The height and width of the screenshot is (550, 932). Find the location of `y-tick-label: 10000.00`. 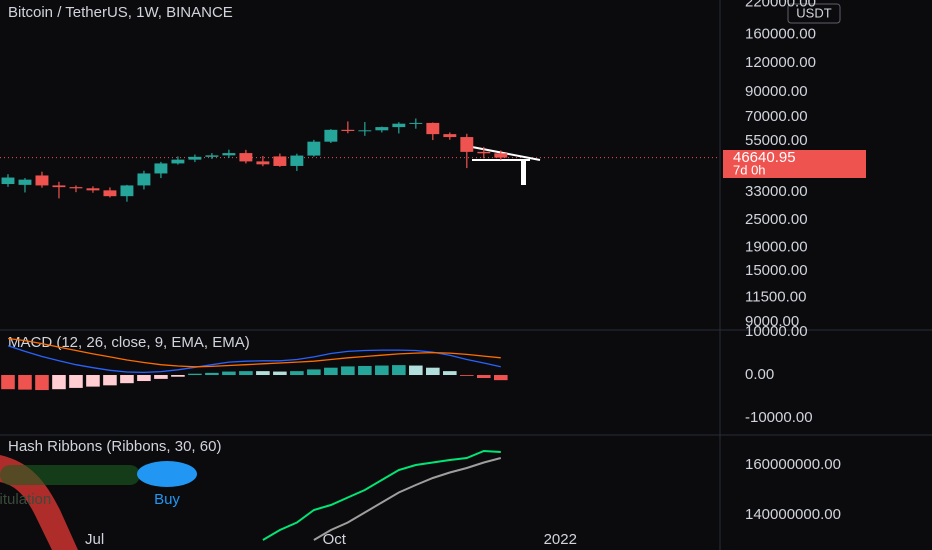

y-tick-label: 10000.00 is located at coordinates (776, 331).